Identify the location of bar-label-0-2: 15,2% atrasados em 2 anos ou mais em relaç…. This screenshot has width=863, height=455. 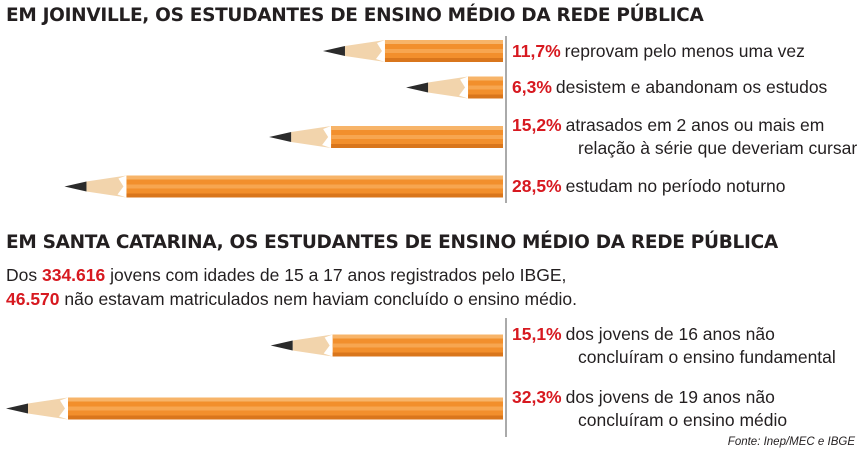
(684, 137).